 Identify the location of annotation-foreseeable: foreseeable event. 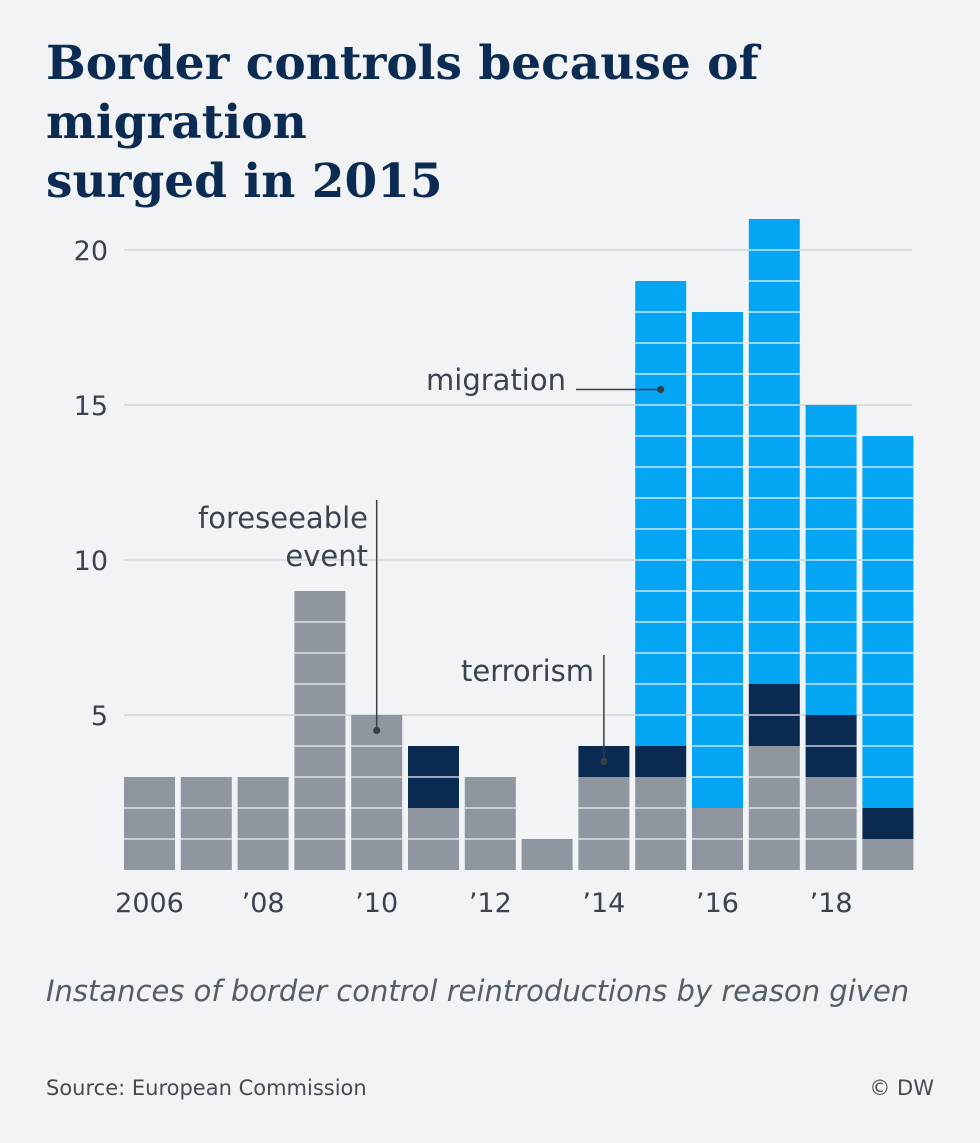
(289, 617).